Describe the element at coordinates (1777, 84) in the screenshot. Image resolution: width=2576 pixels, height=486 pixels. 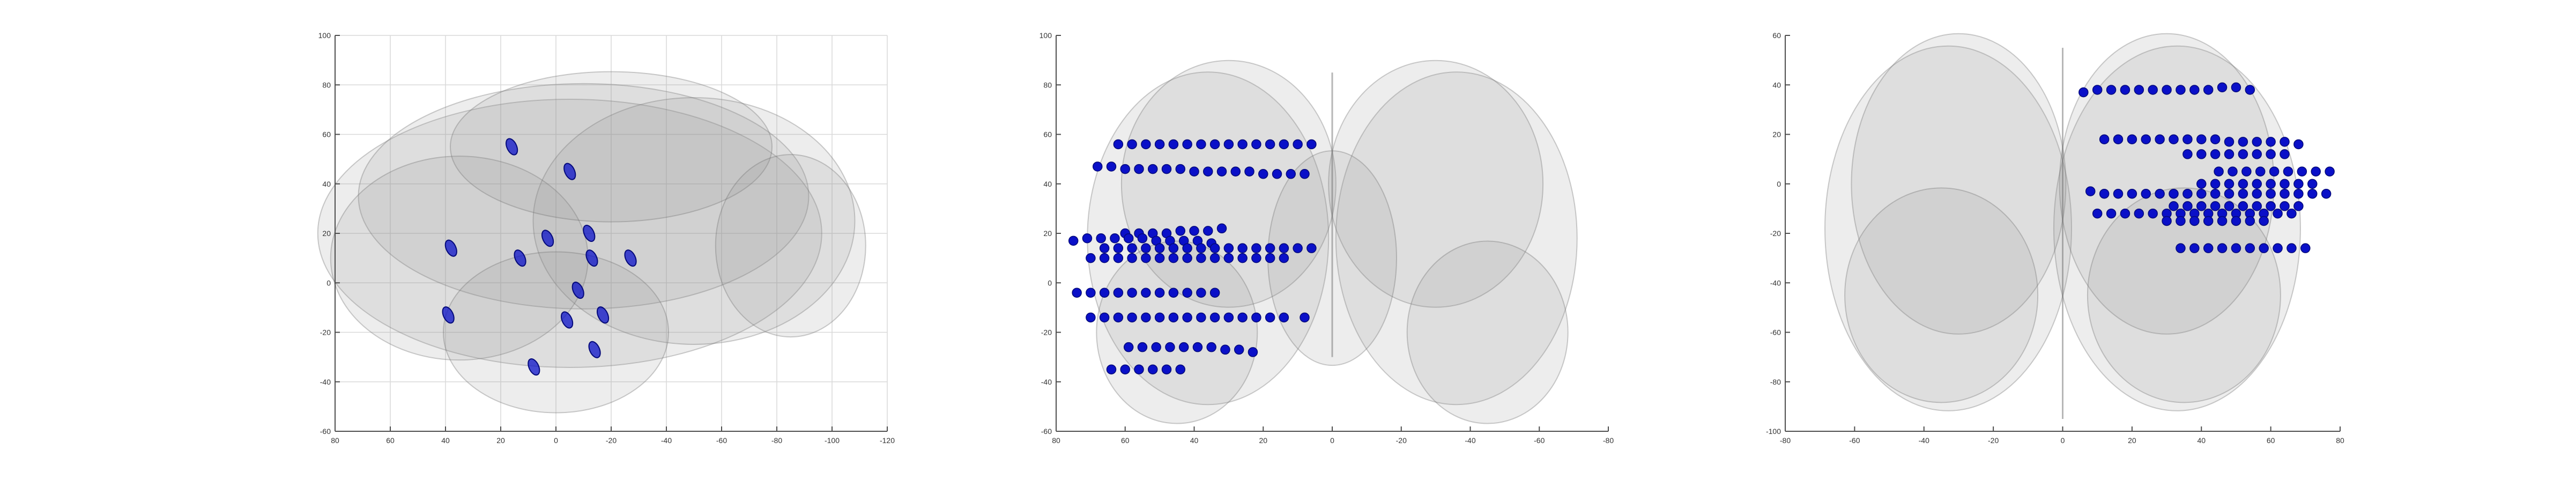
I see `y-tick-label: 40` at that location.